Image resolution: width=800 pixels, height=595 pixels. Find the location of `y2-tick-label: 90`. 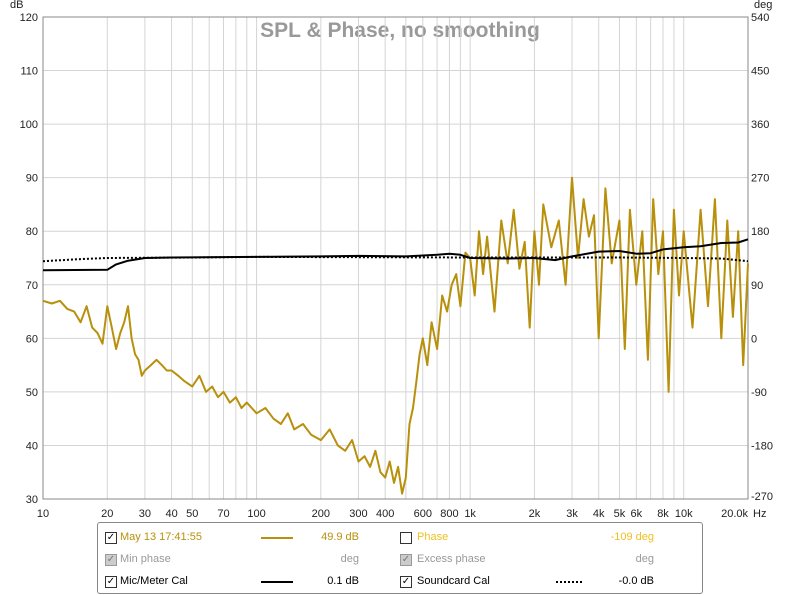

y2-tick-label: 90 is located at coordinates (757, 286).